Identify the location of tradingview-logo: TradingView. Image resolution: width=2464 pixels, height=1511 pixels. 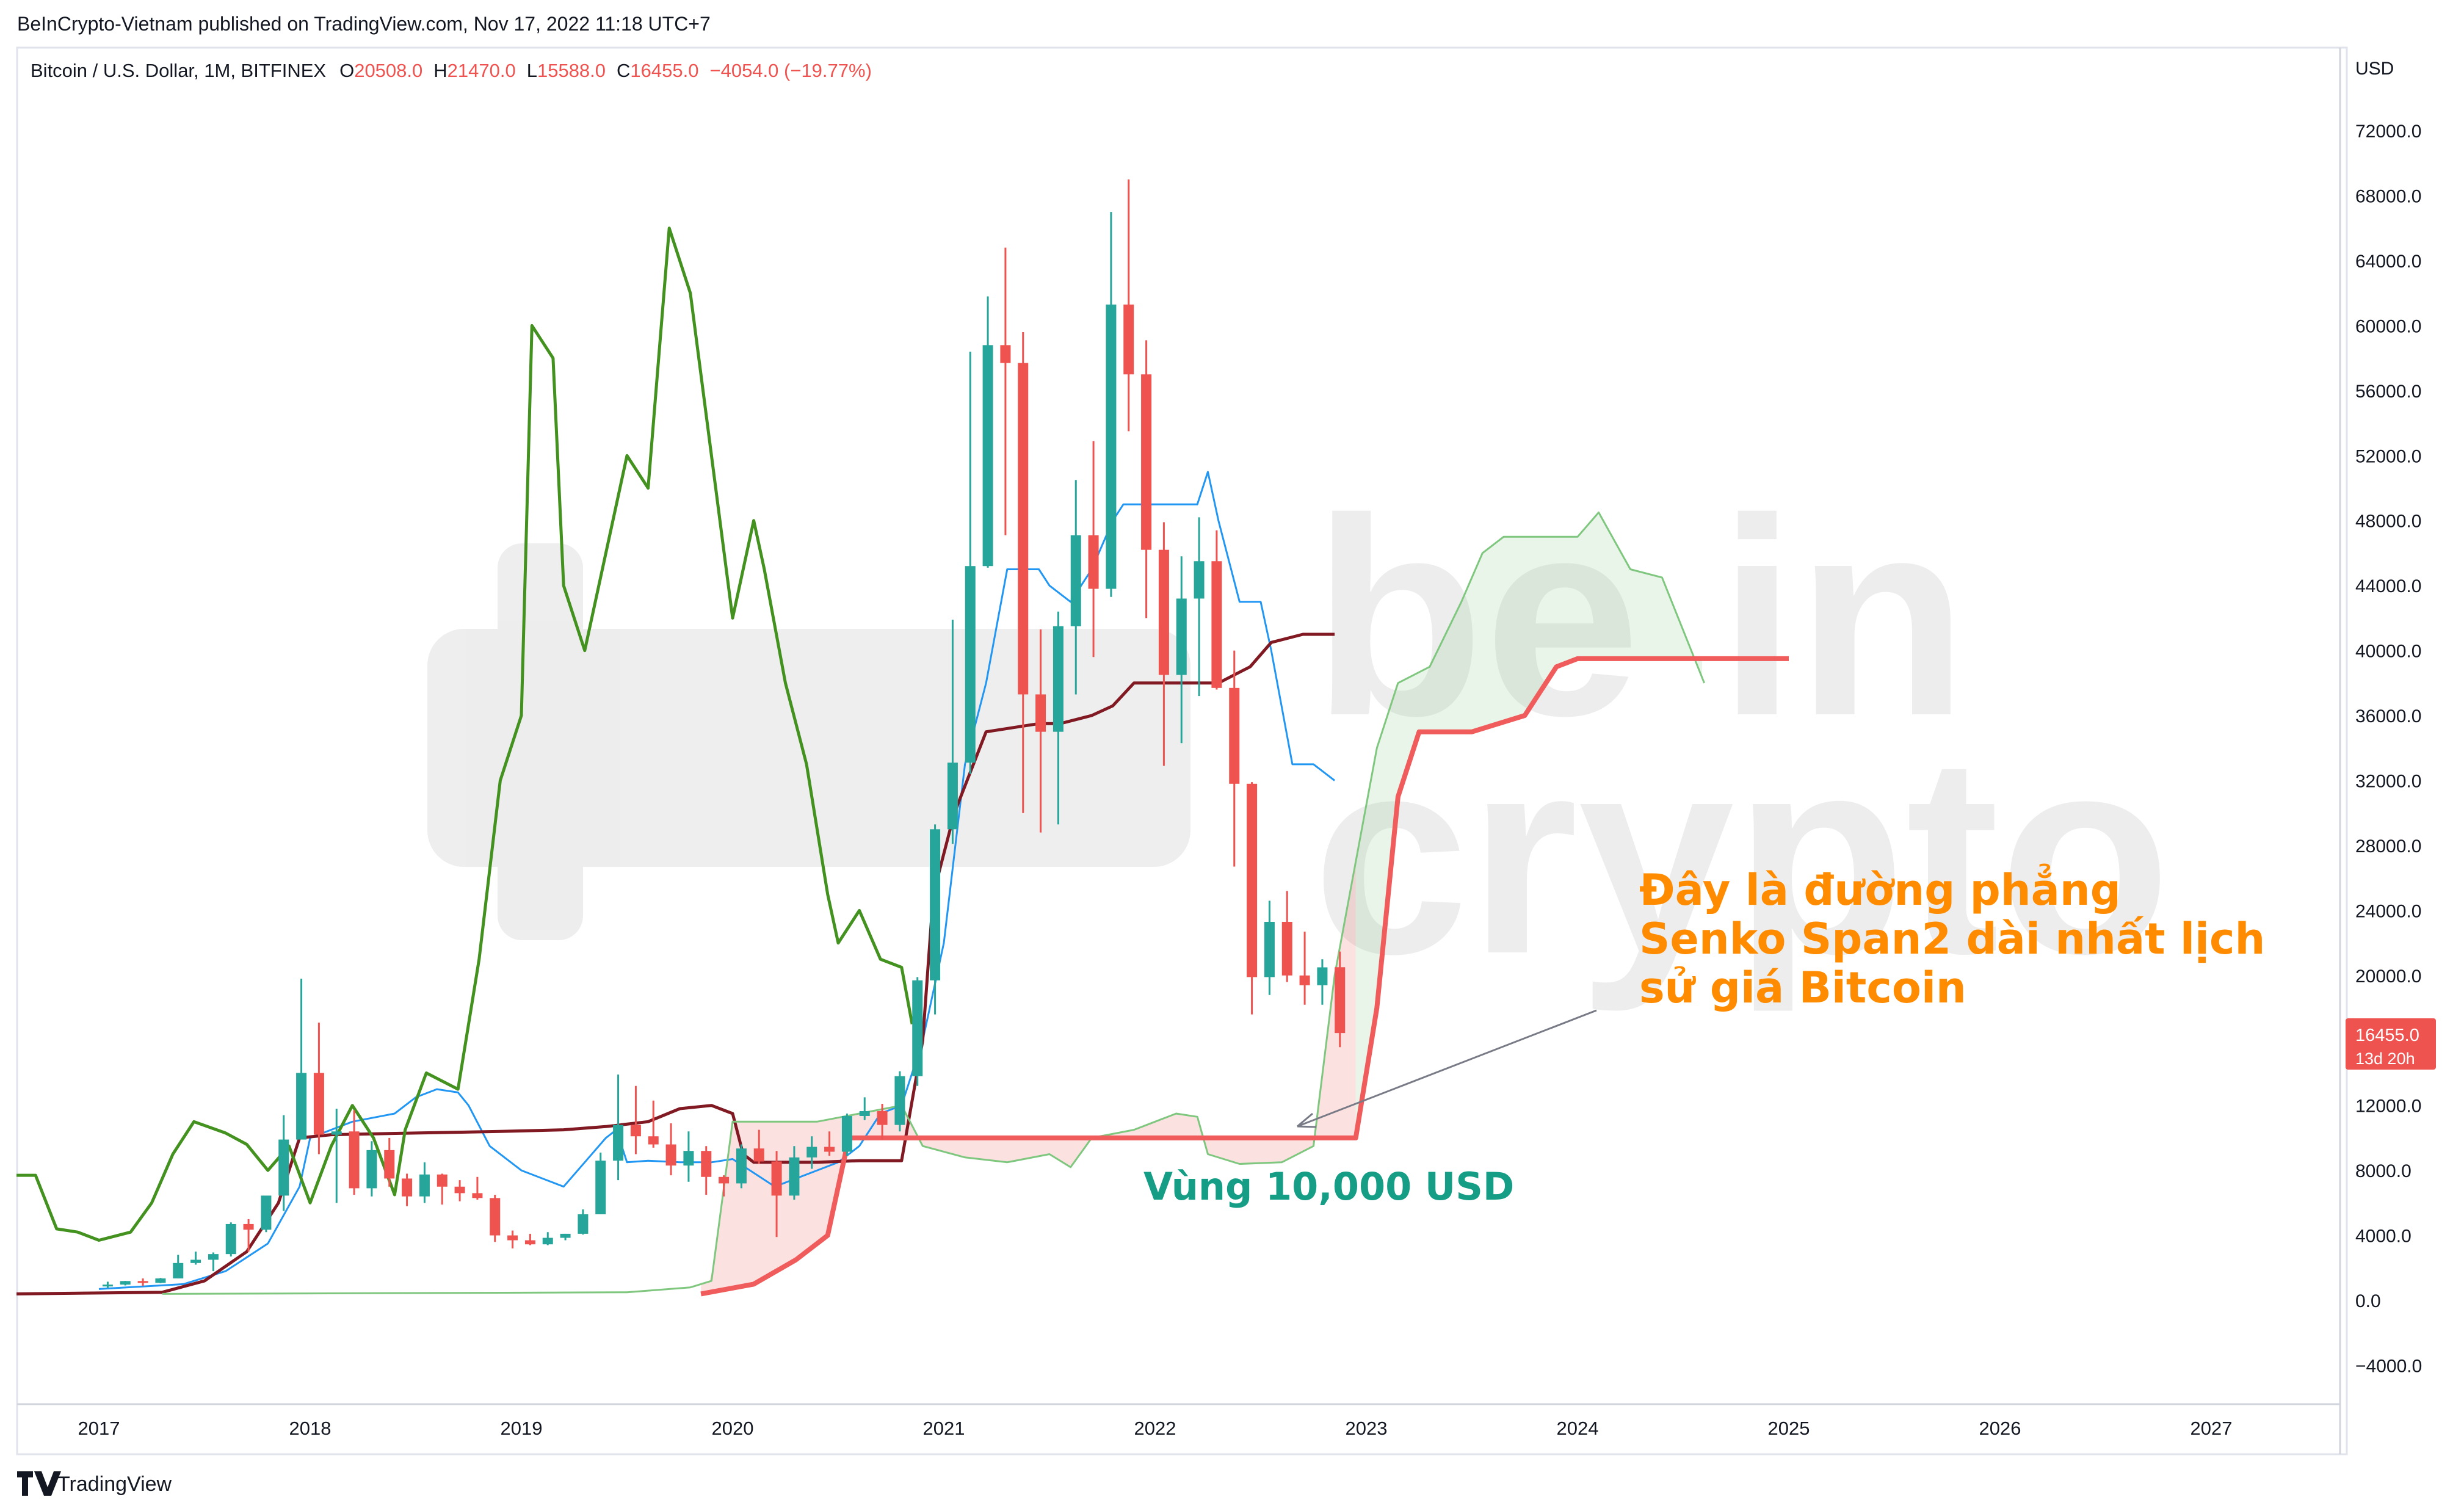
(94, 1483).